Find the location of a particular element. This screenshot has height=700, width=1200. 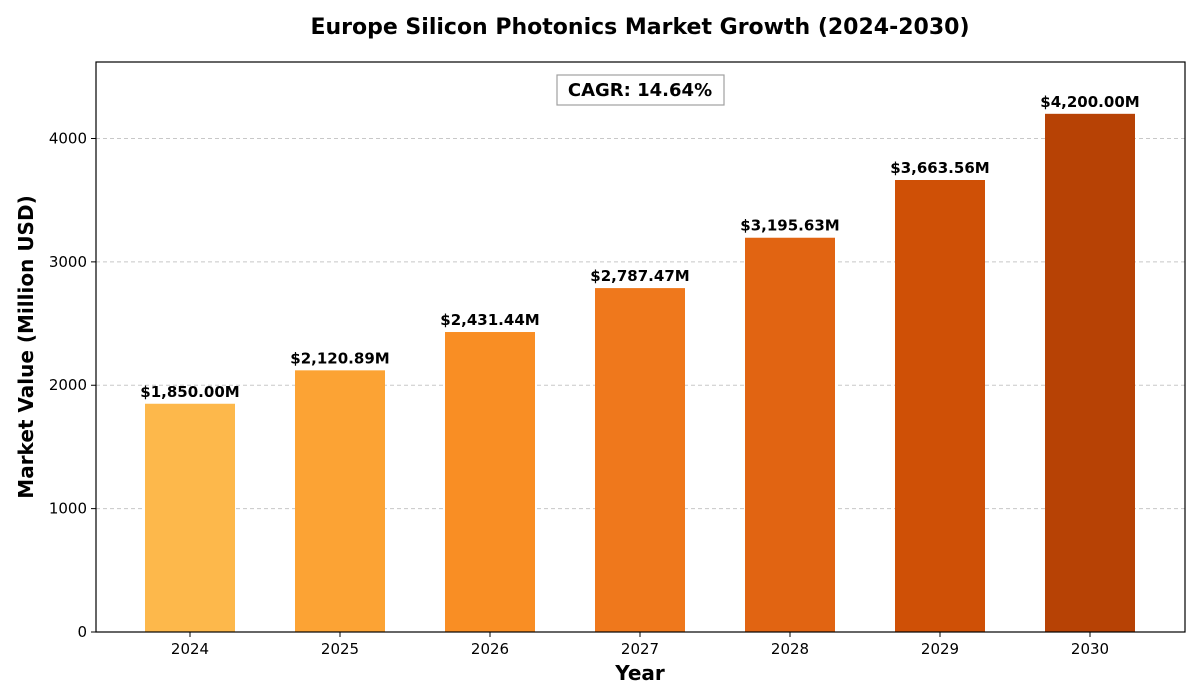

x-tick-label: 2024 is located at coordinates (190, 649).